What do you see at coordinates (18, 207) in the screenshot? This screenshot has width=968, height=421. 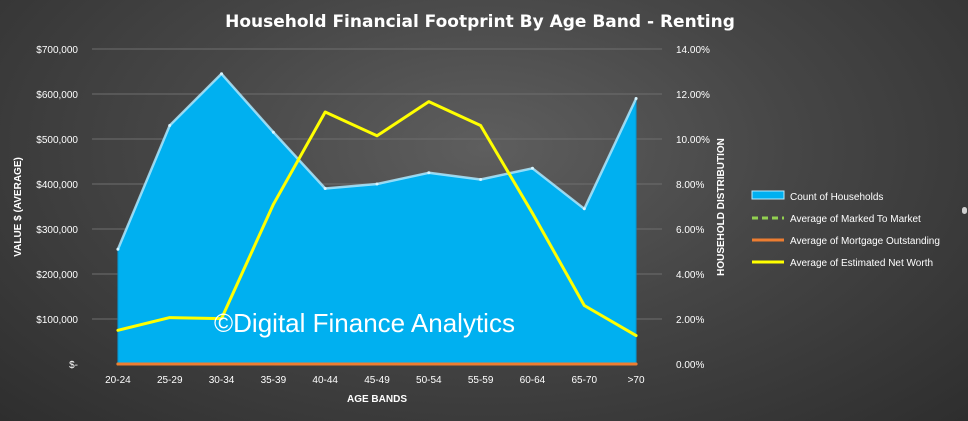 I see `y-axis-left-title: VALUE $ (AVERAGE)` at bounding box center [18, 207].